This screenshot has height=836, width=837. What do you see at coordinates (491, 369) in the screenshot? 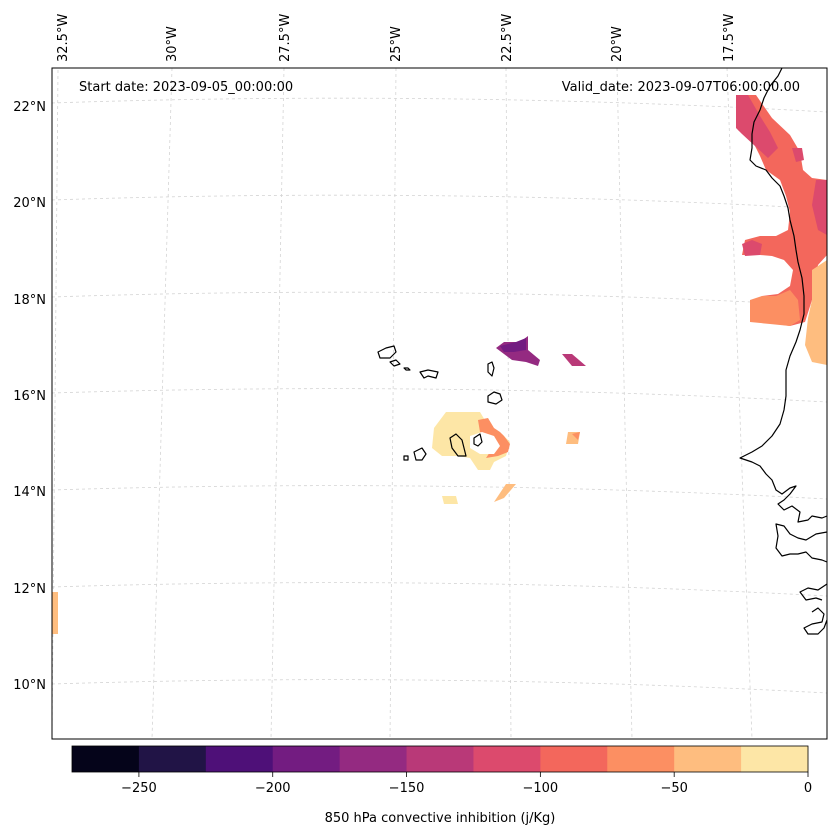
I see `island-sal` at bounding box center [491, 369].